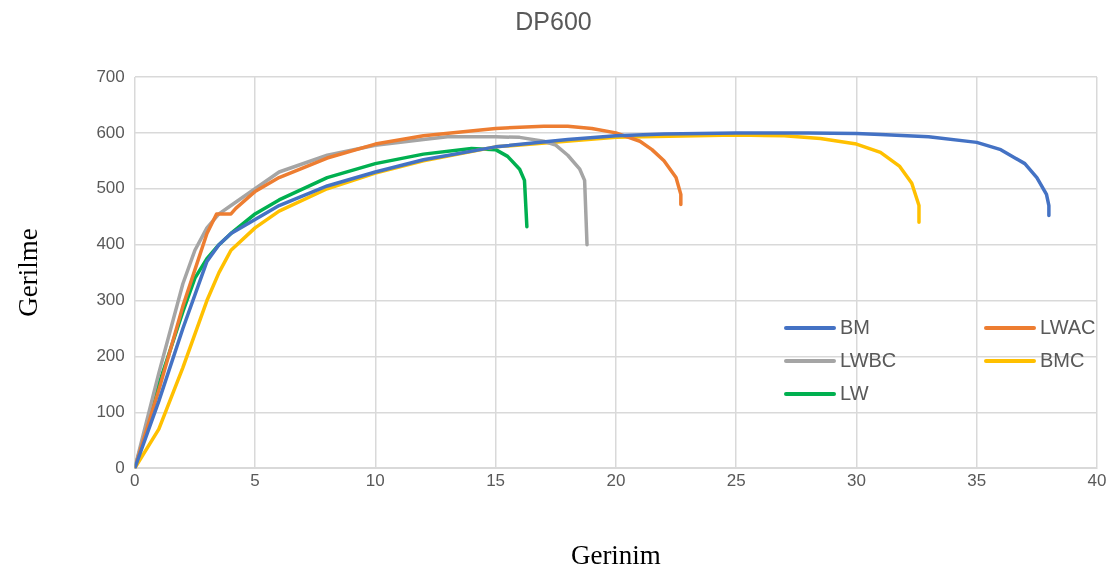 The height and width of the screenshot is (583, 1119). What do you see at coordinates (120, 467) in the screenshot?
I see `y-tick-label: 0` at bounding box center [120, 467].